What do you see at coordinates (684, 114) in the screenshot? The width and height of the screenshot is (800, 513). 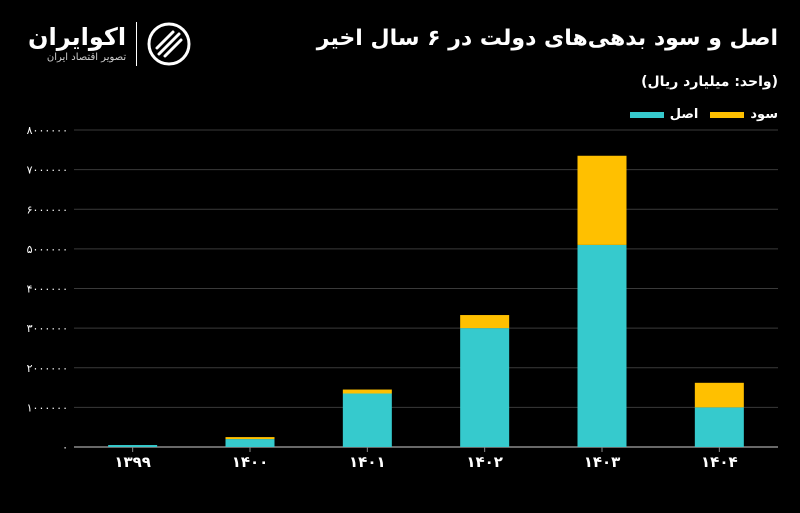 I see `legend-label-principal: اصل` at bounding box center [684, 114].